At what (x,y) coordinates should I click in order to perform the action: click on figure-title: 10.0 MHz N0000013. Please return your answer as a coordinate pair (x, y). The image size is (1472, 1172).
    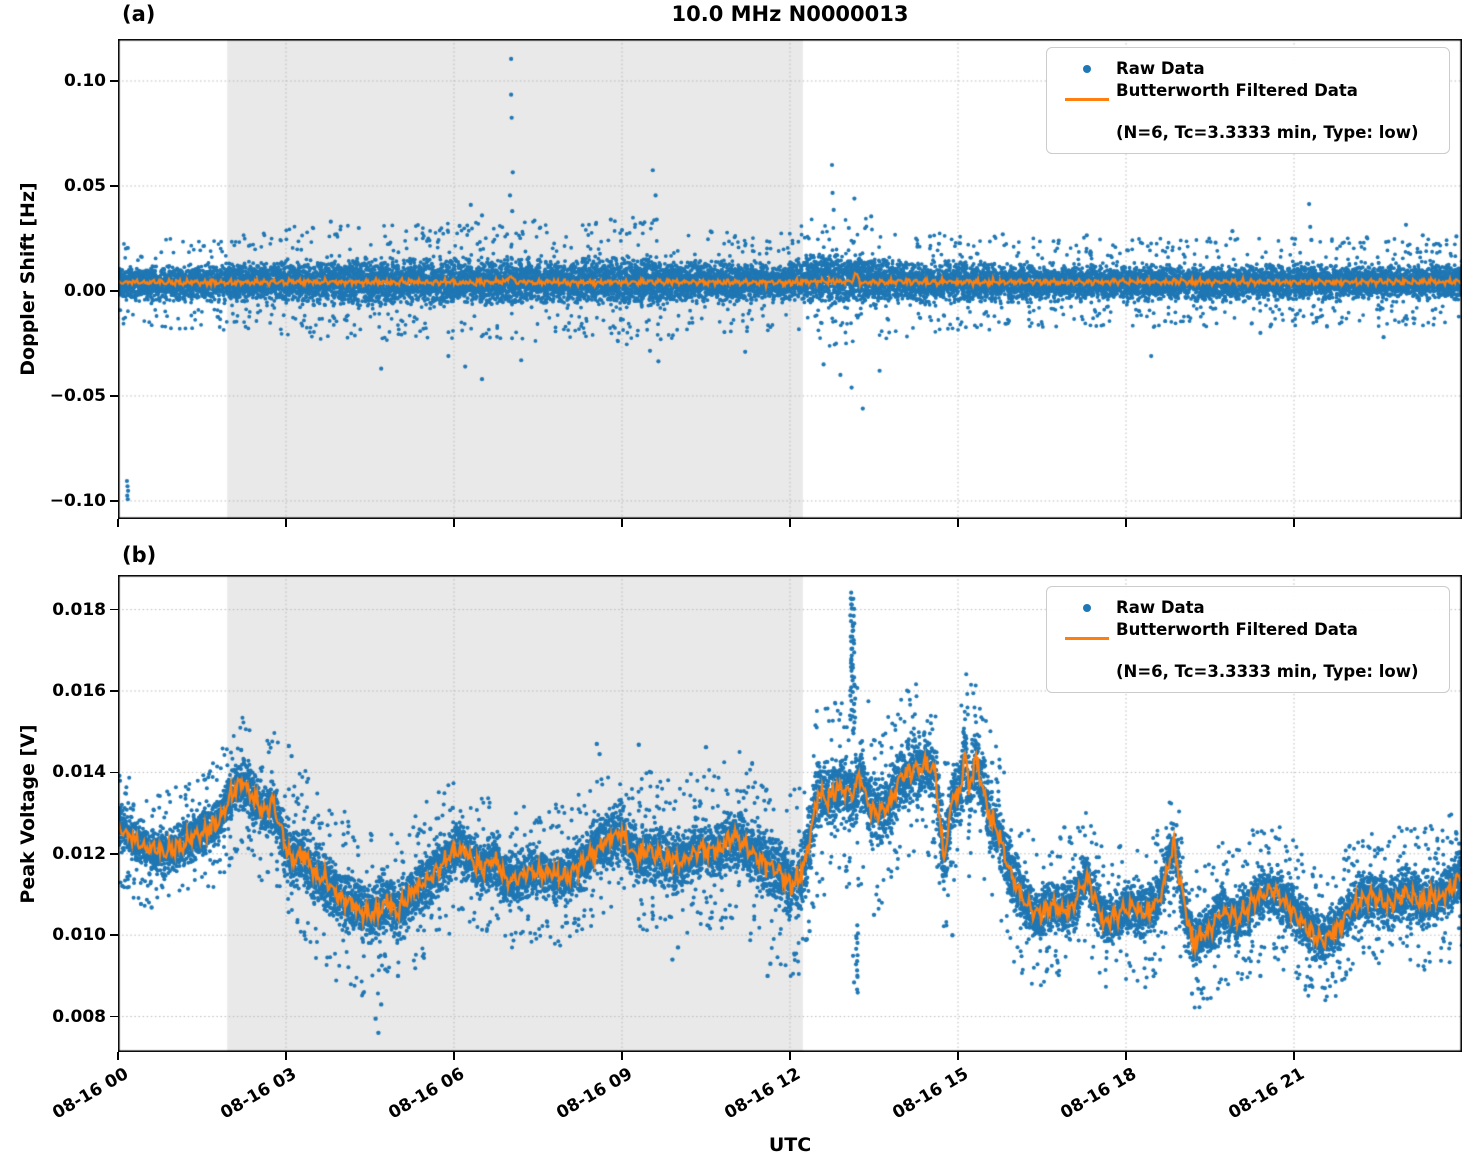
    Looking at the image, I should click on (790, 14).